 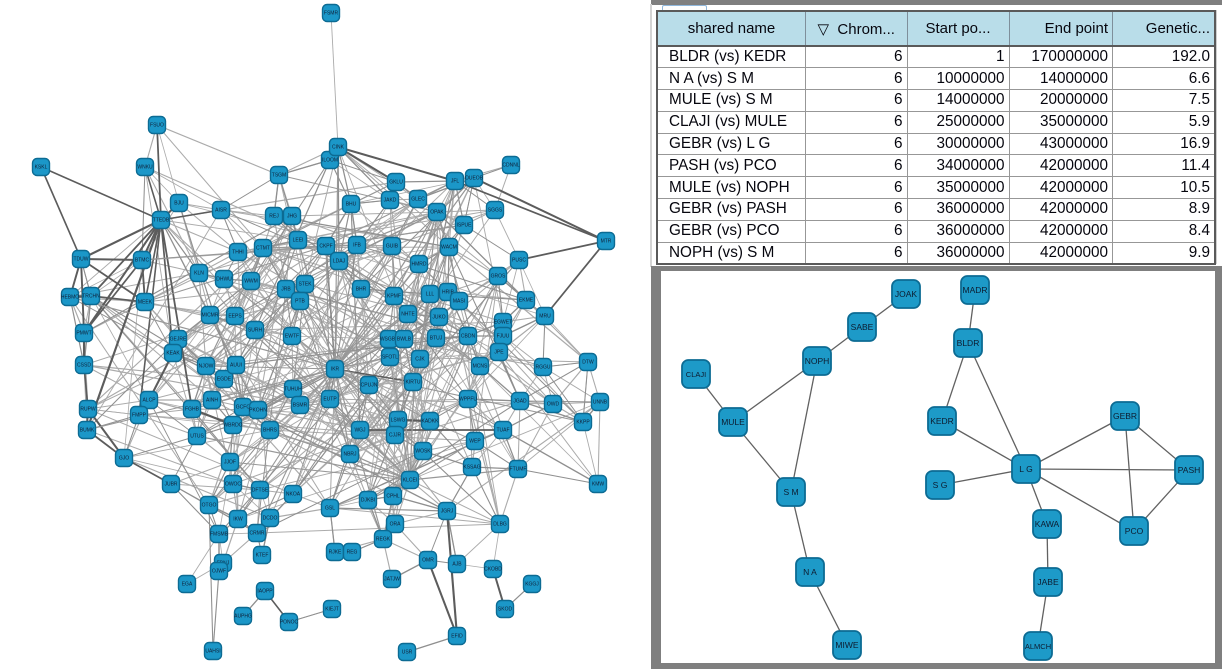 I want to click on svg-text: EFID, so click(x=457, y=637).